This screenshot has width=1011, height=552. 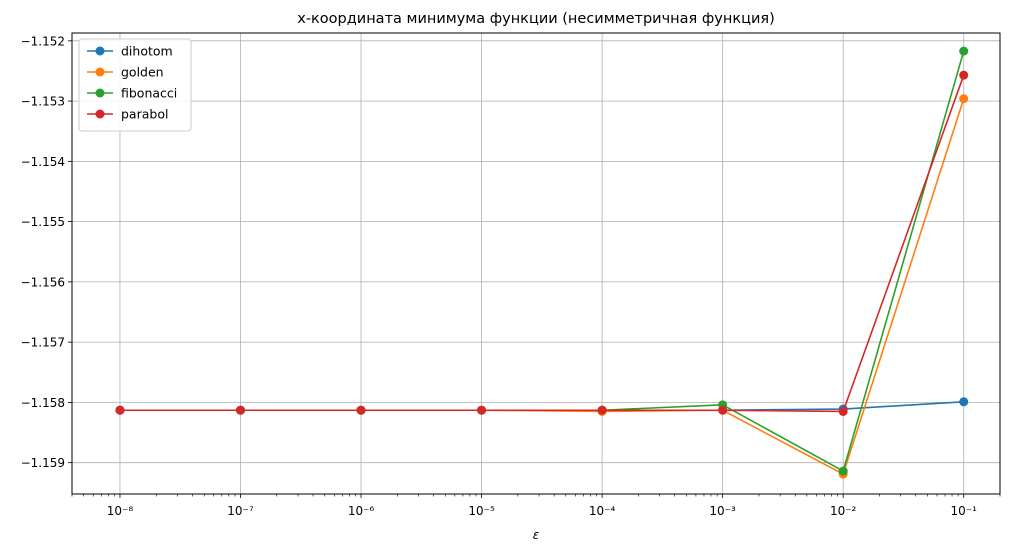 What do you see at coordinates (100, 93) in the screenshot?
I see `legend-marker-fibonacci` at bounding box center [100, 93].